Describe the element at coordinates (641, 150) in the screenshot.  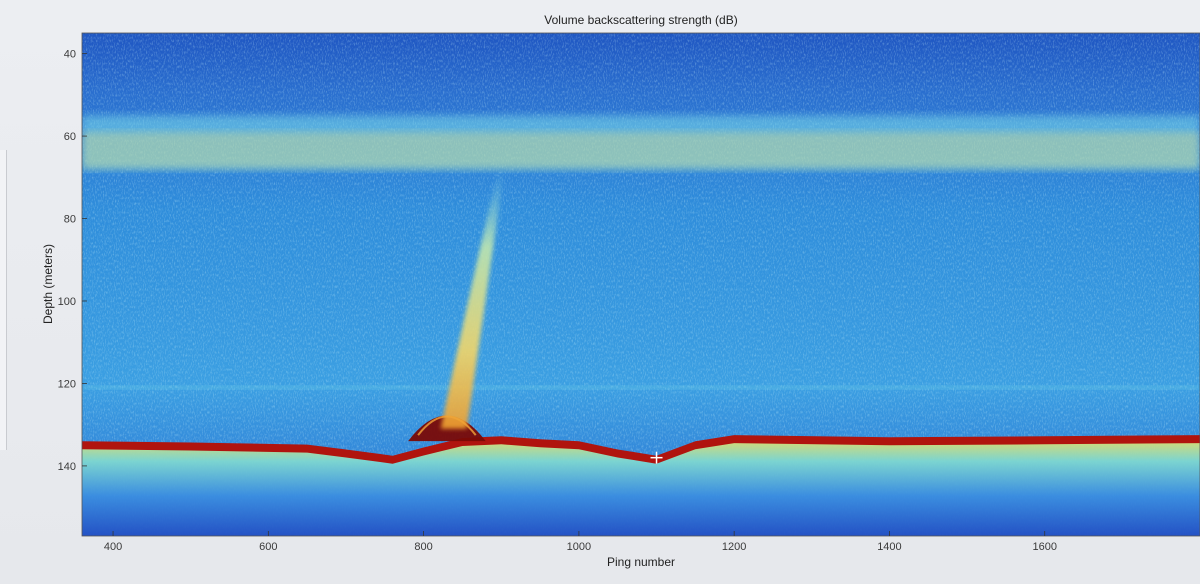
I see `scattering-layer-core` at that location.